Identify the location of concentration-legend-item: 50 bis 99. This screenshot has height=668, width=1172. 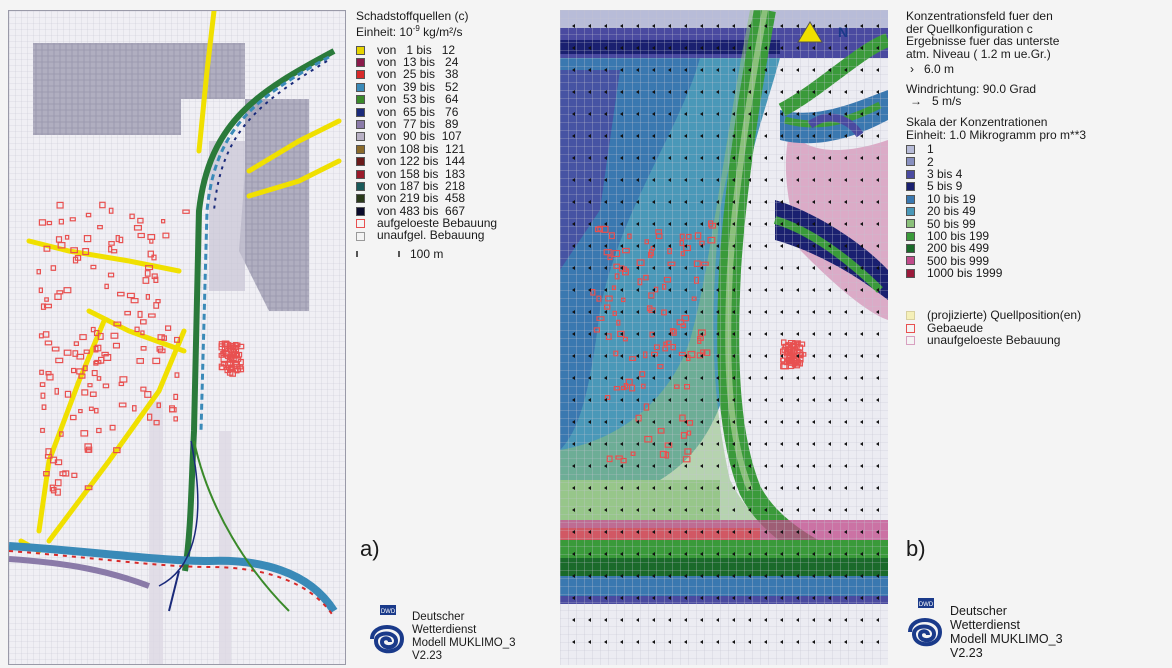
(1037, 224).